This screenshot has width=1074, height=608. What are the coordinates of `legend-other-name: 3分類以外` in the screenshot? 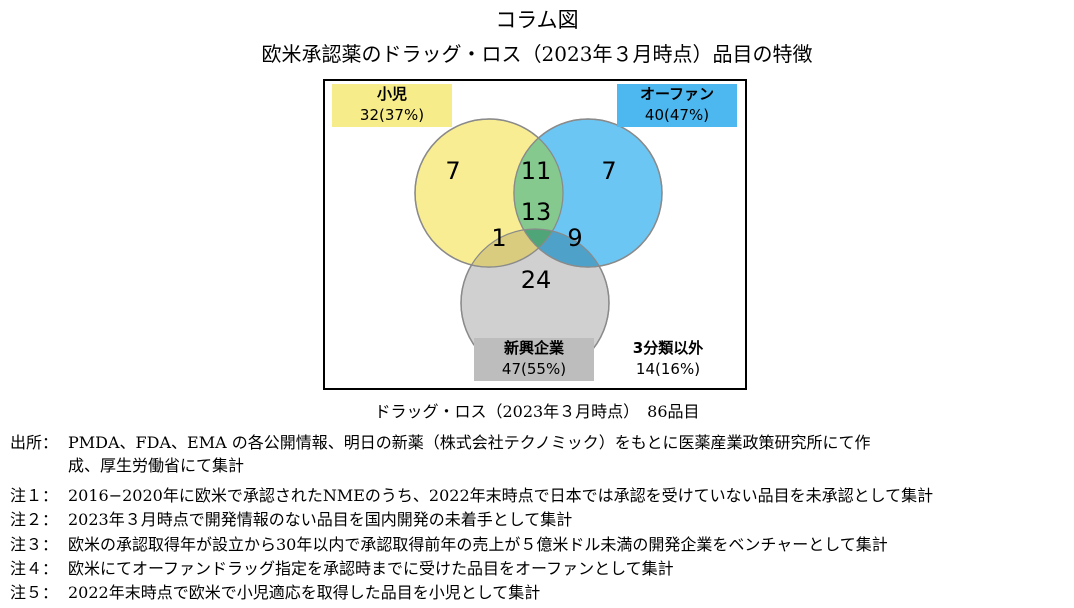 It's located at (668, 348).